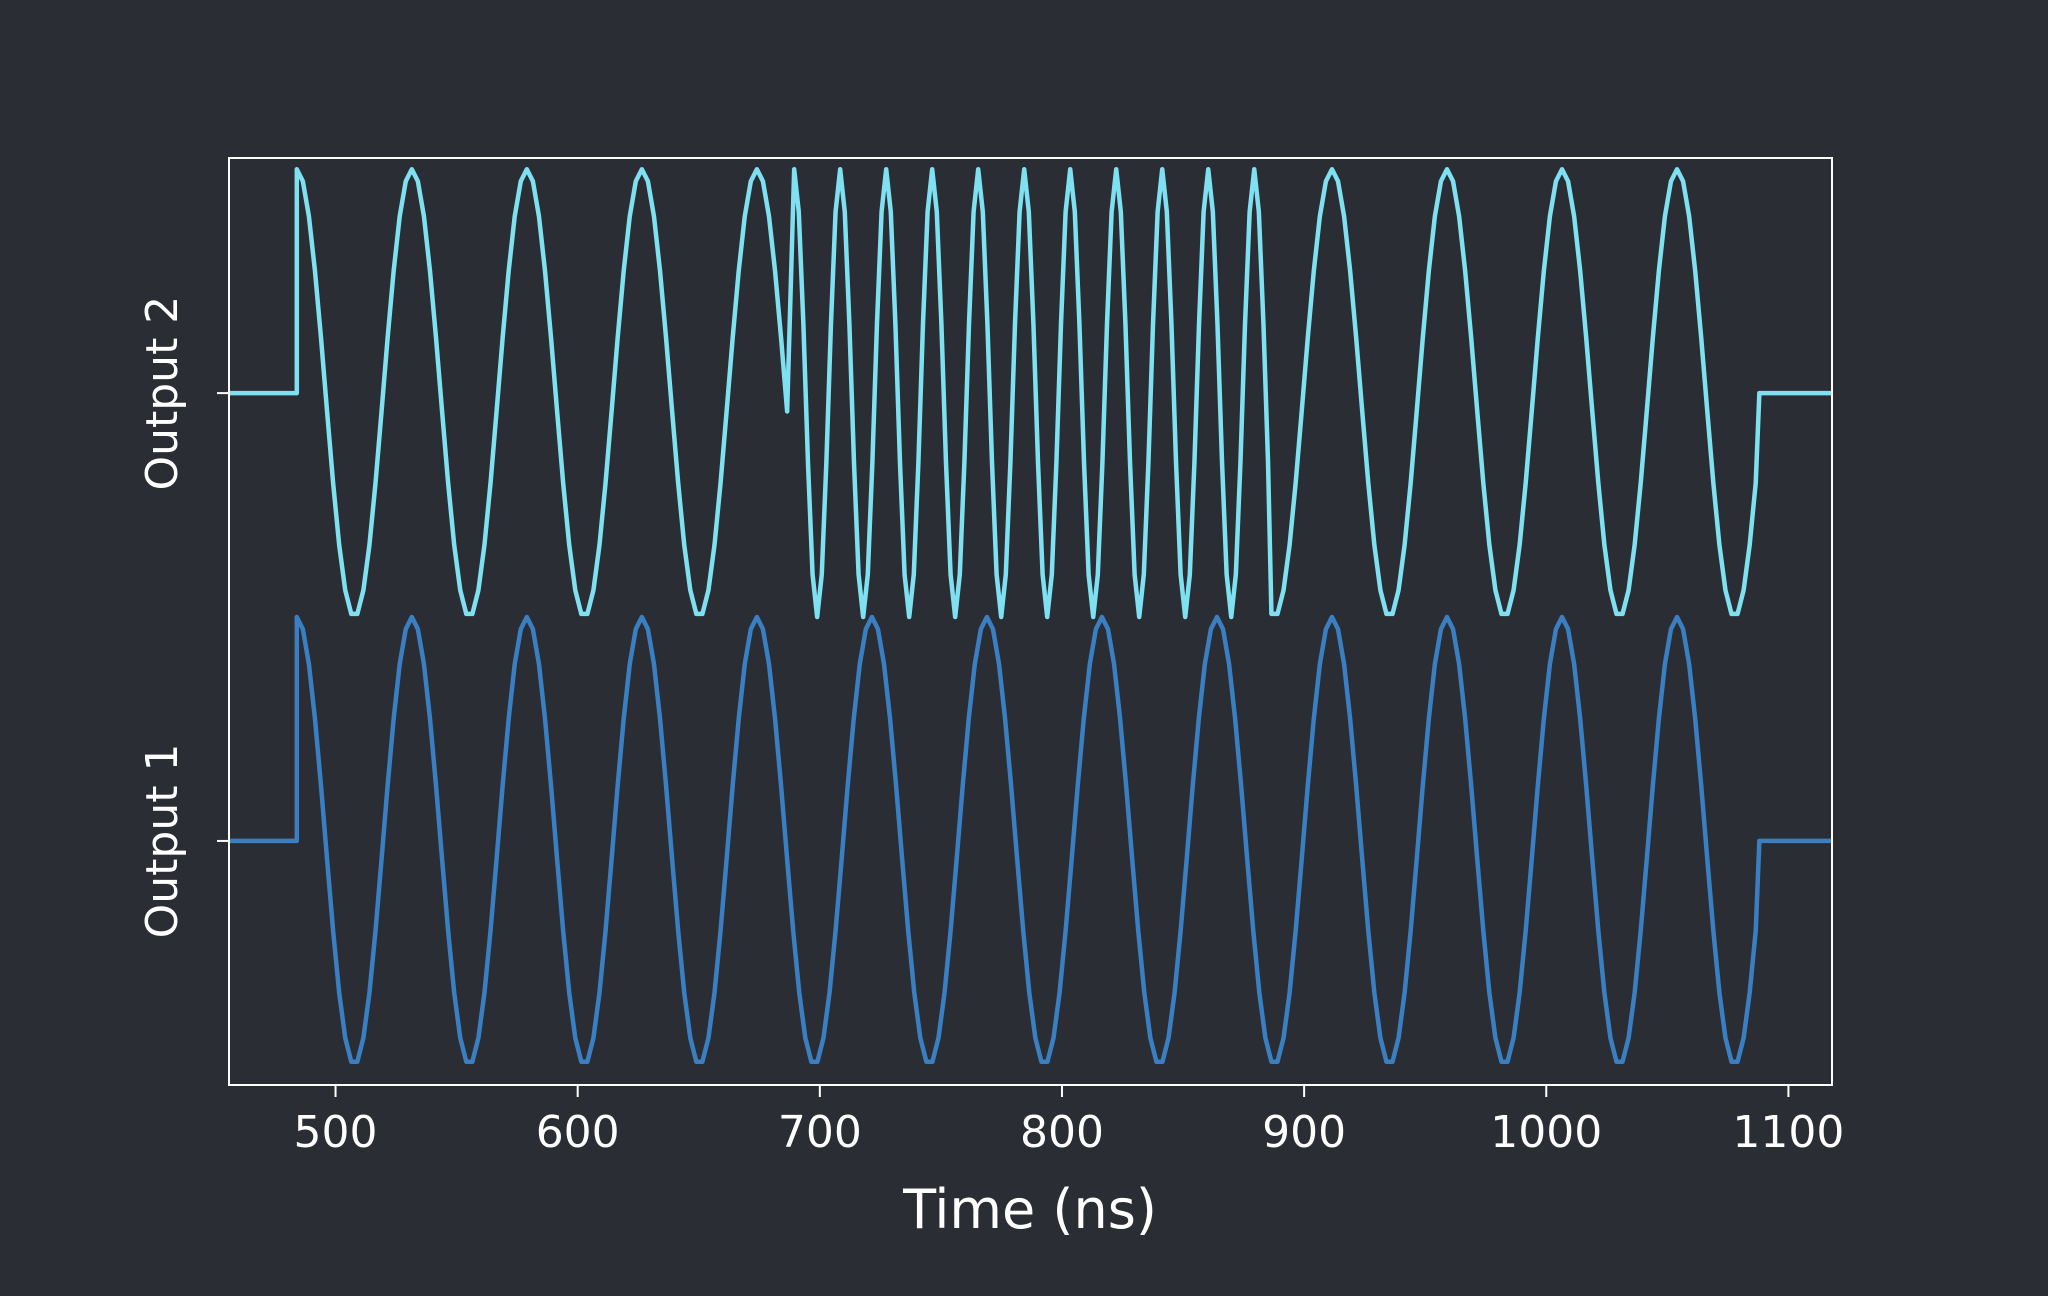 This screenshot has height=1296, width=2048. I want to click on x-tick-label: 500, so click(336, 1132).